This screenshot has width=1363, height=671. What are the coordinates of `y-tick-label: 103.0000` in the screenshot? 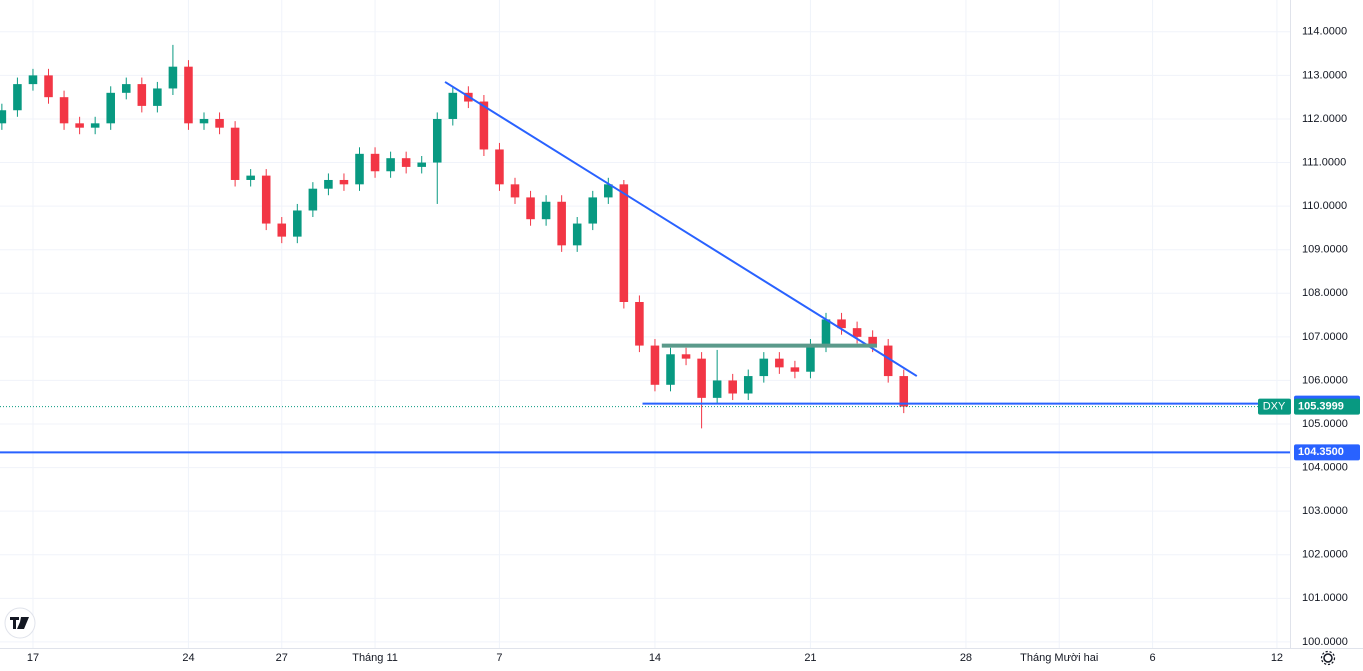 It's located at (1325, 511).